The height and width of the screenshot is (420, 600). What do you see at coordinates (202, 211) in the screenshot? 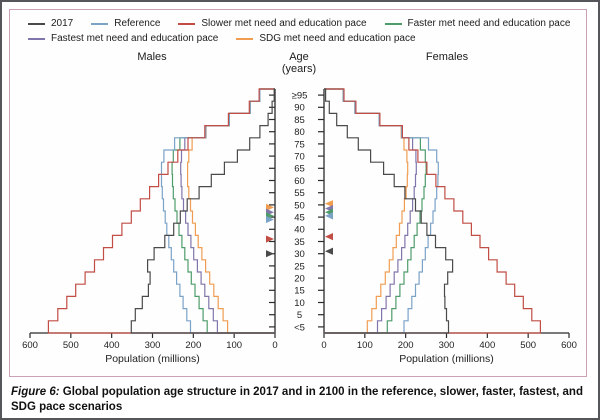
I see `series-line-males-2017` at bounding box center [202, 211].